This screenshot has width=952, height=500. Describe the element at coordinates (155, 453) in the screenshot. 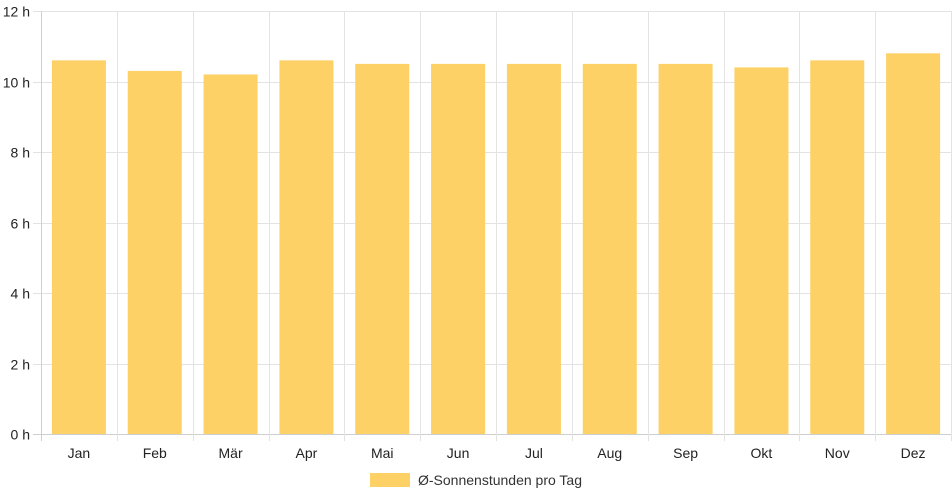

I see `x-tick-label: Feb` at that location.